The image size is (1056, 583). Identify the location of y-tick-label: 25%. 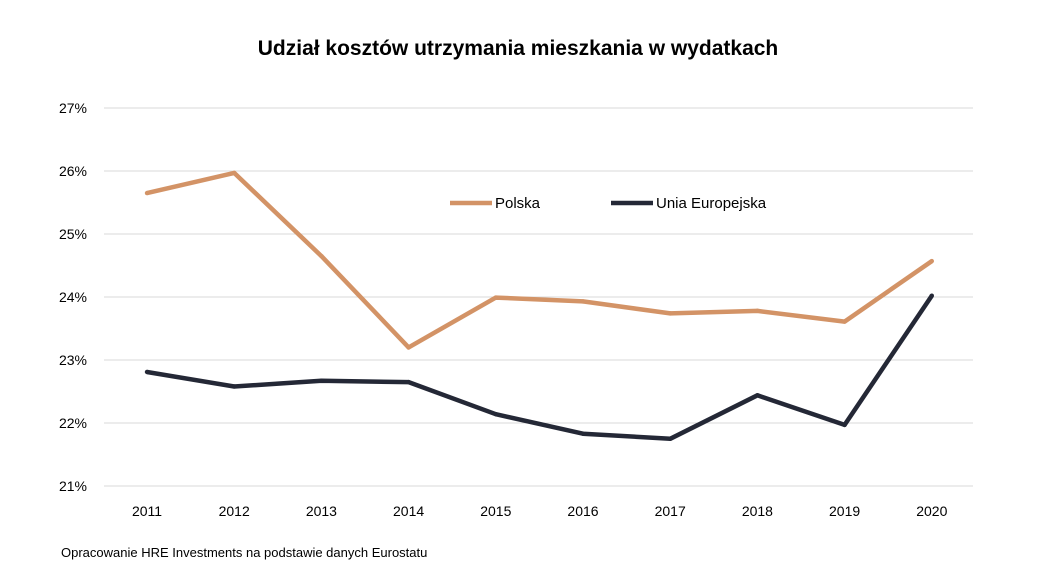
(73, 234).